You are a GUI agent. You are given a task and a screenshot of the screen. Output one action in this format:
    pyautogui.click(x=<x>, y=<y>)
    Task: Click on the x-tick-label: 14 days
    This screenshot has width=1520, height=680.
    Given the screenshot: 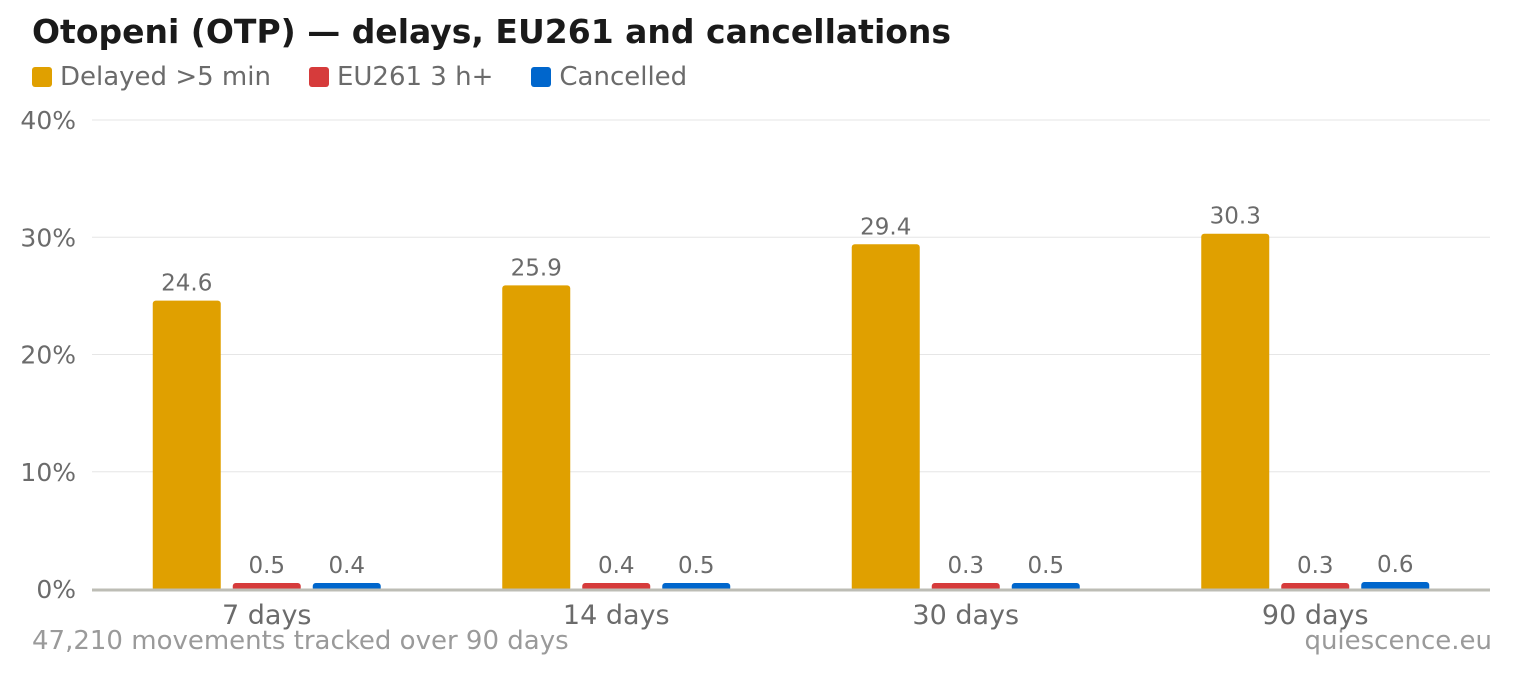 What is the action you would take?
    pyautogui.click(x=616, y=615)
    